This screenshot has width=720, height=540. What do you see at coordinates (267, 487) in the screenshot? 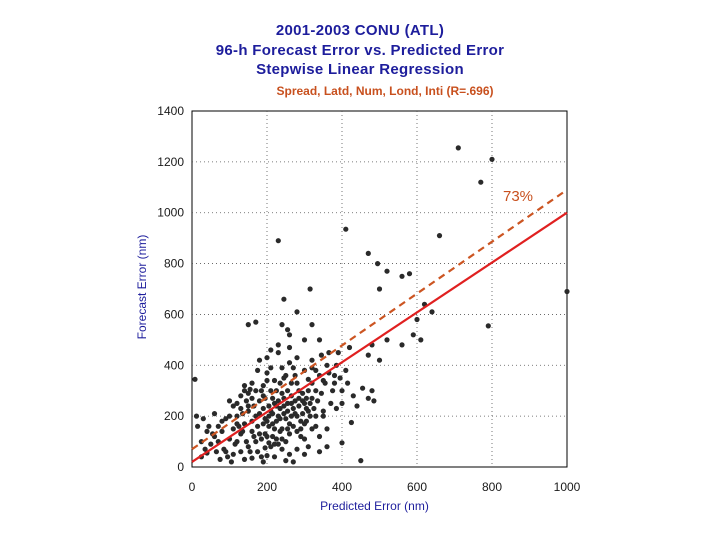
I see `x-tick-label: 200` at bounding box center [267, 487].